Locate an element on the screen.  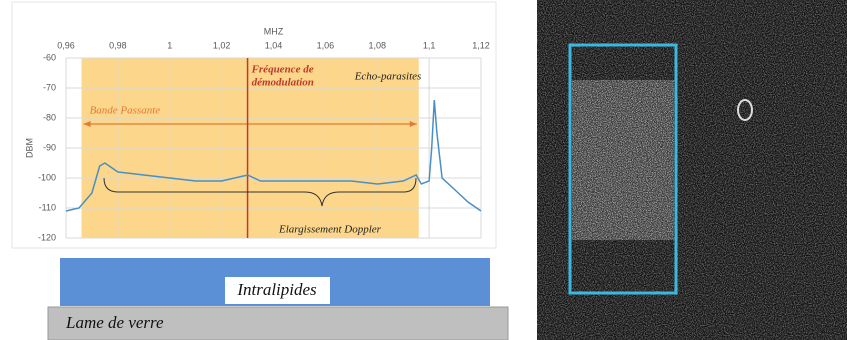
x-tick-label: 1,12 is located at coordinates (481, 45).